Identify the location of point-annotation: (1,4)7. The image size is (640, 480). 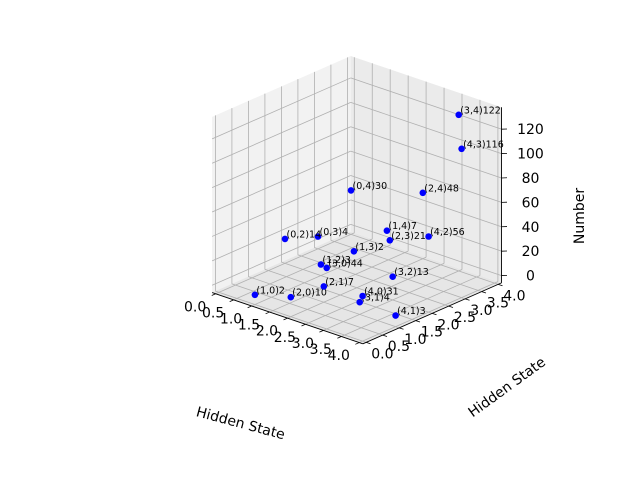
(402, 226).